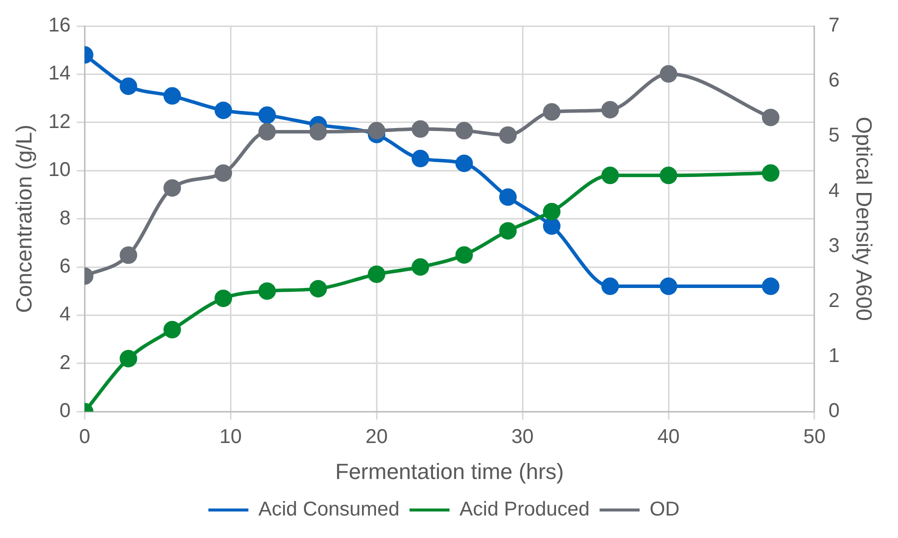 This screenshot has height=538, width=898. I want to click on y2-tick-label: 4, so click(834, 191).